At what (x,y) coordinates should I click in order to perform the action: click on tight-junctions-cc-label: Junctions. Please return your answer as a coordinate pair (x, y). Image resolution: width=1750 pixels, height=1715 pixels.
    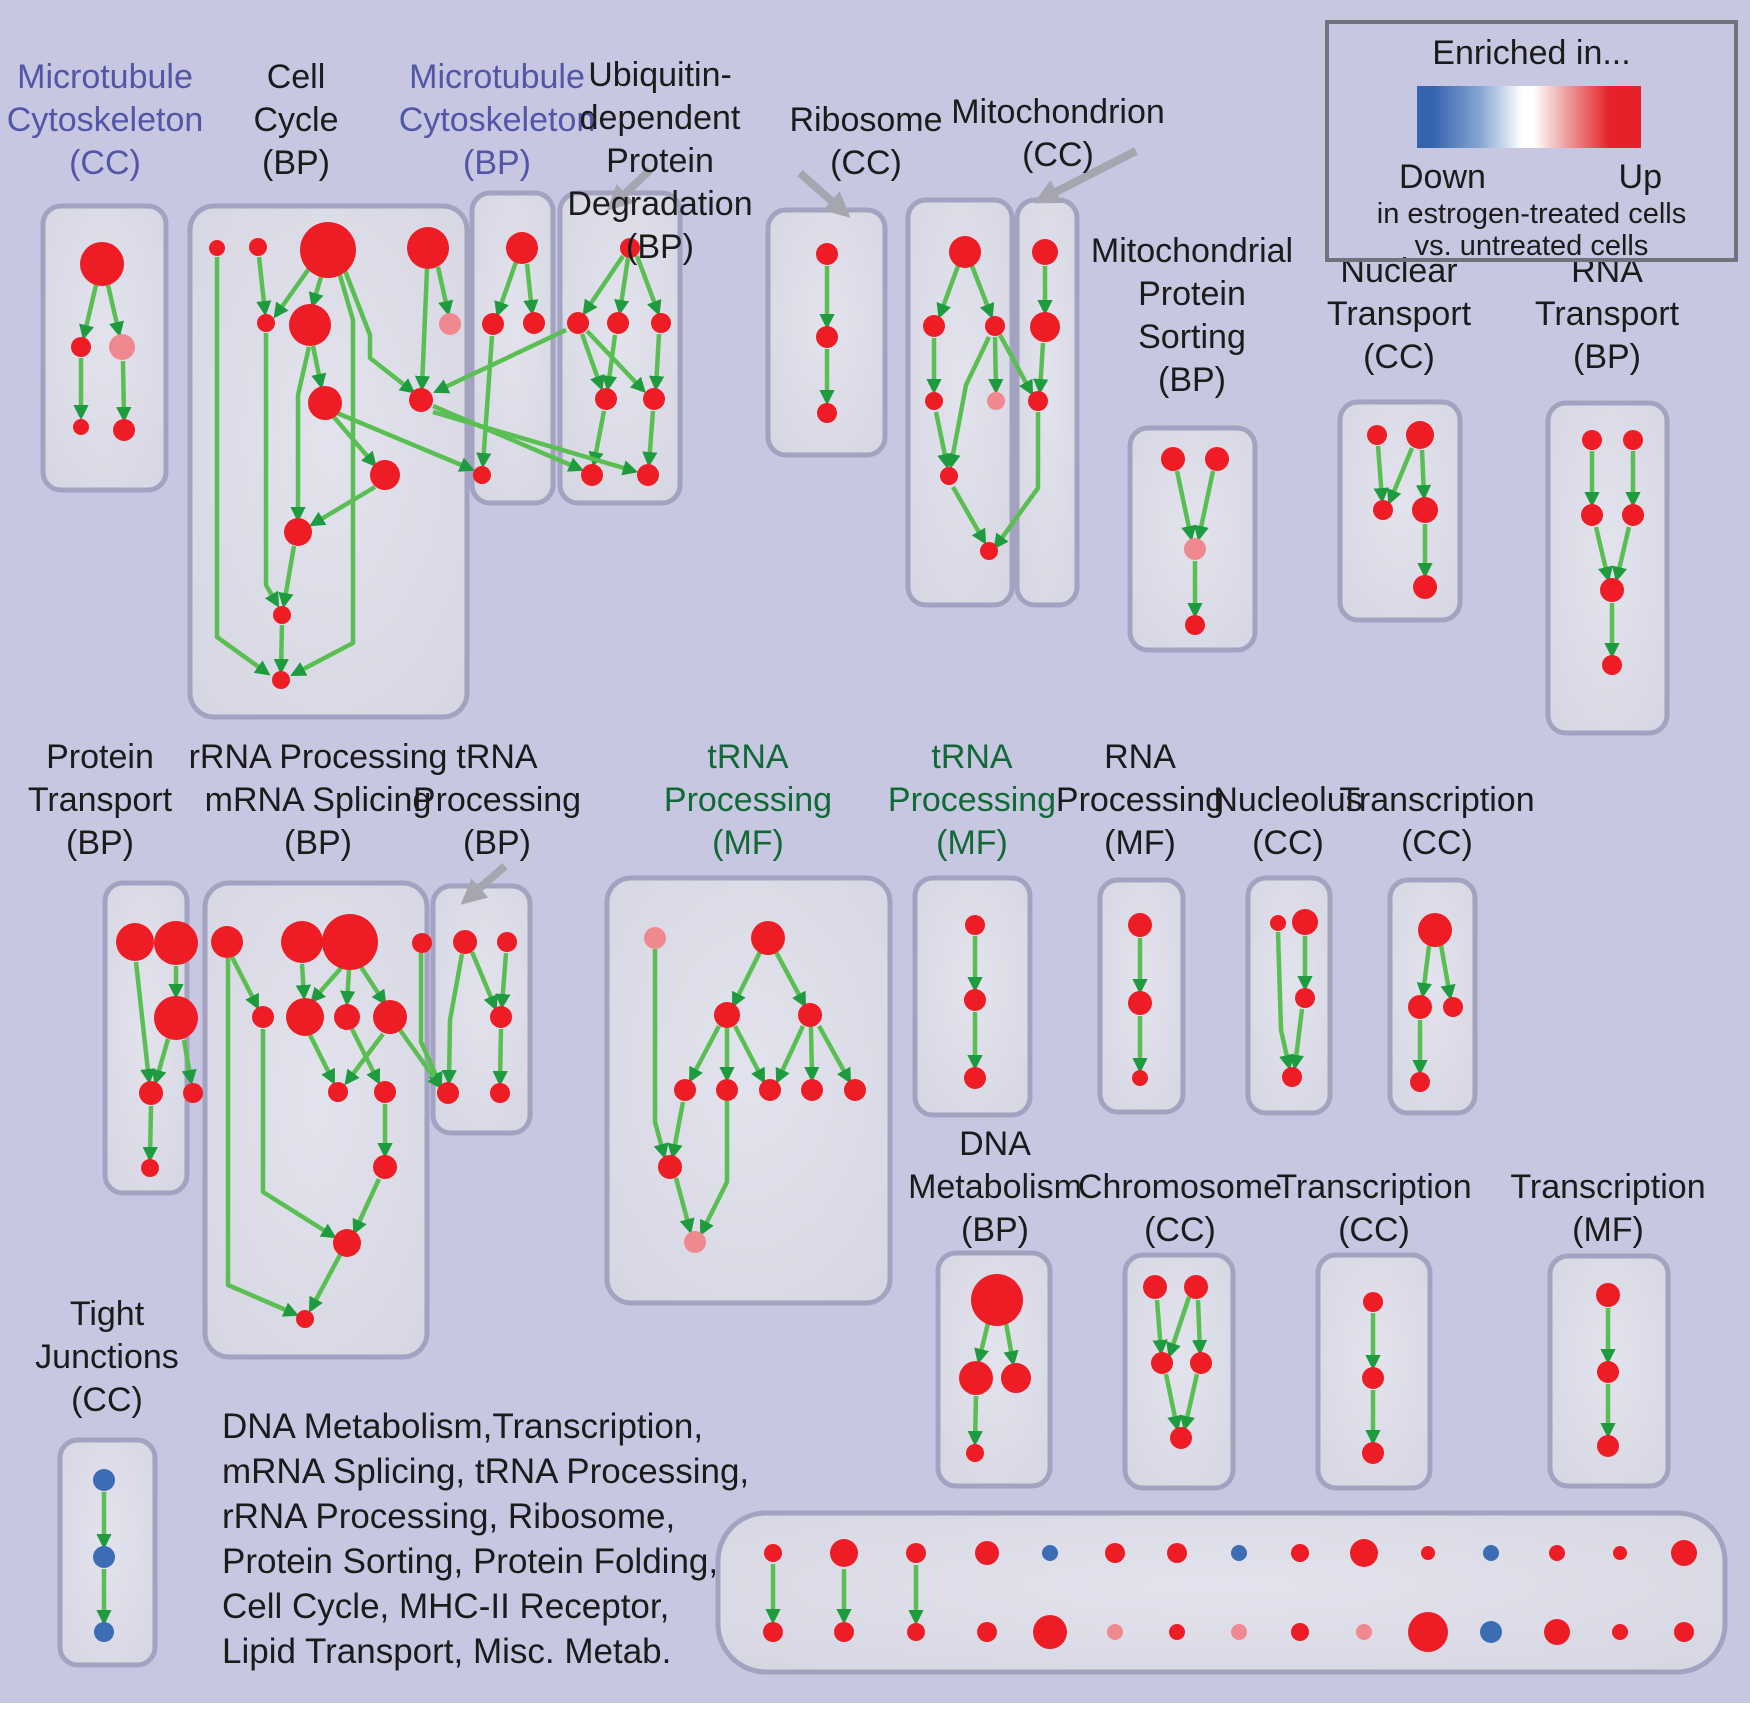
    Looking at the image, I should click on (107, 1357).